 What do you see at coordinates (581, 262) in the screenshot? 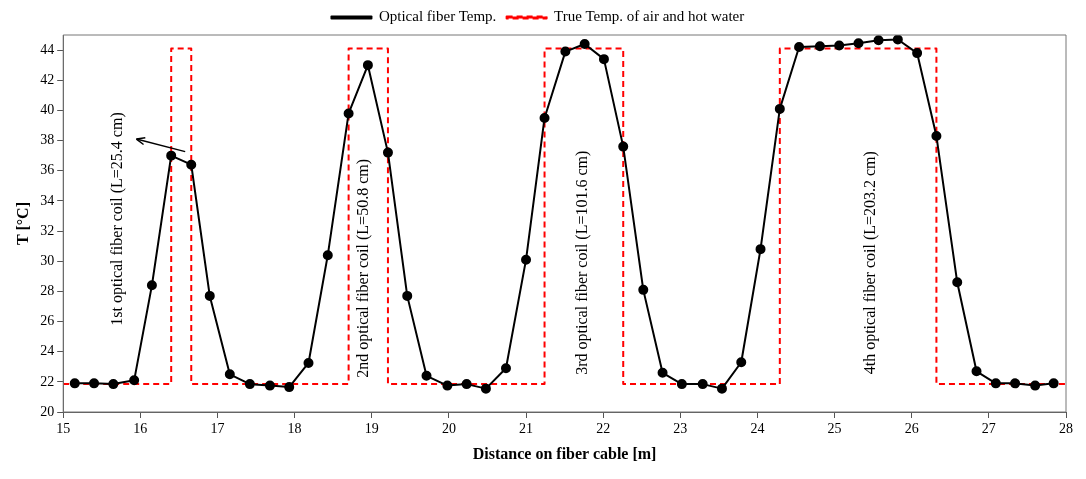
I see `annotation: 3rd optical fiber coil (L=101.6 cm)` at bounding box center [581, 262].